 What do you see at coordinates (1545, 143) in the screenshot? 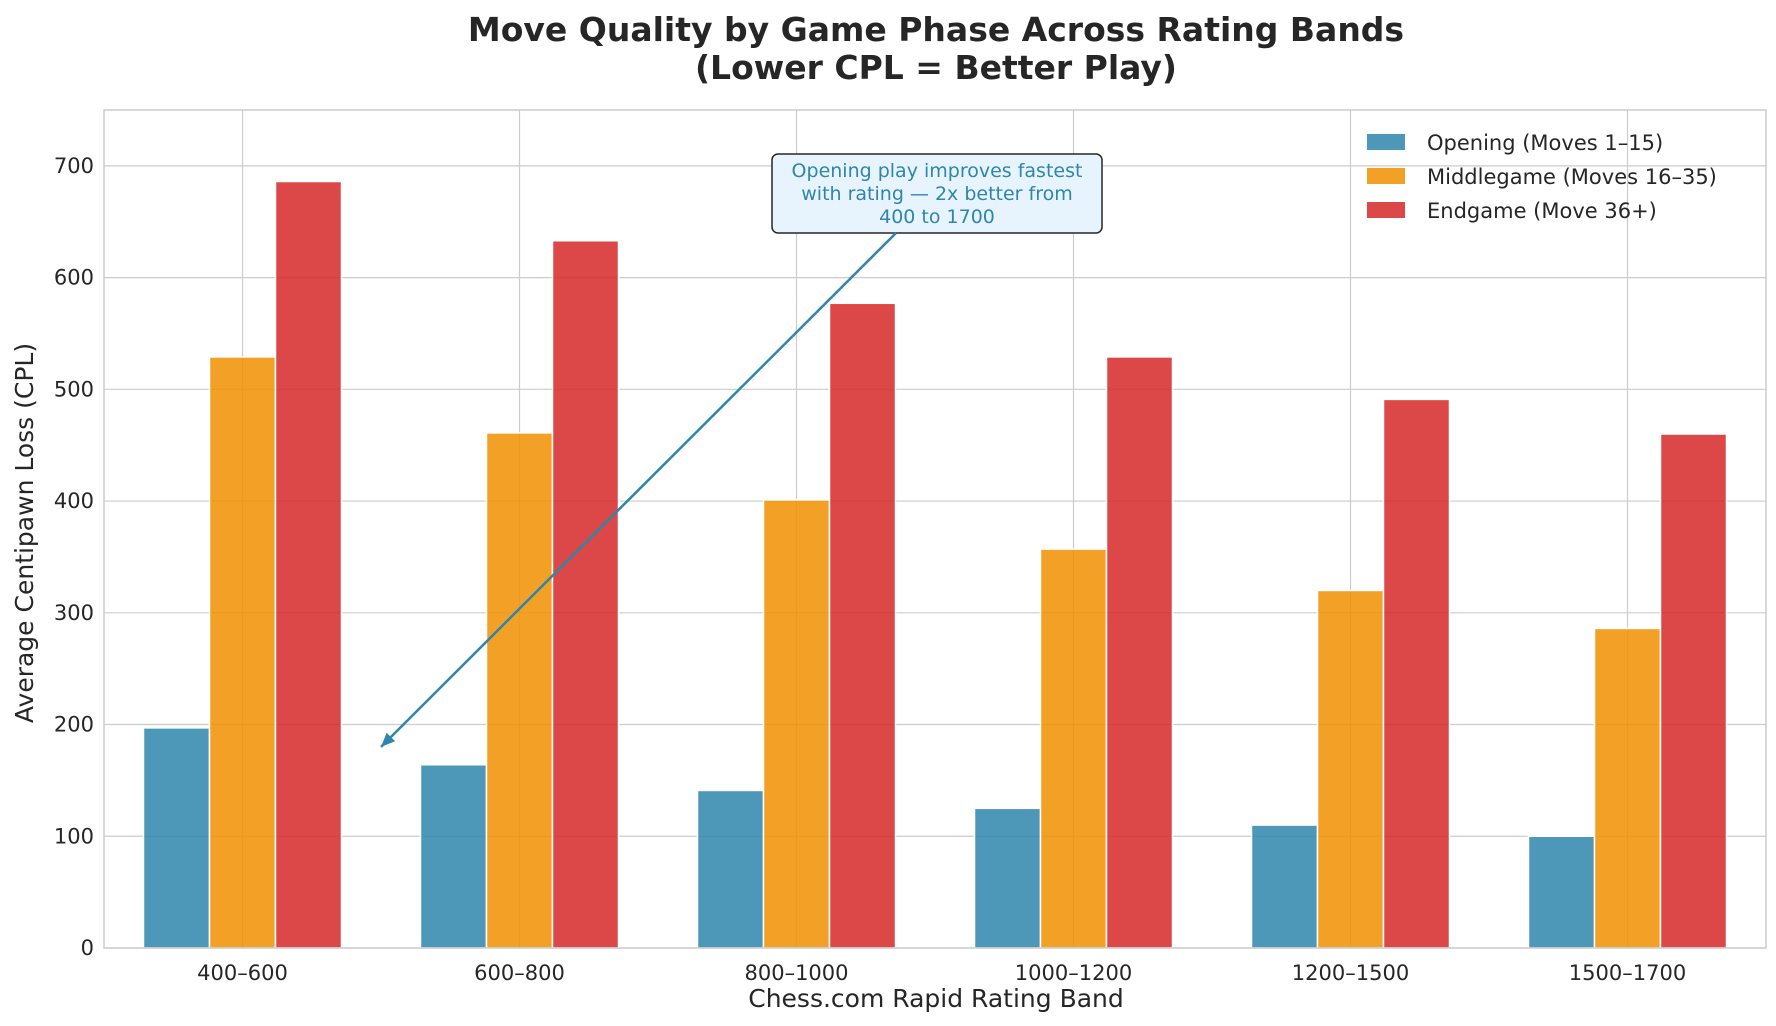
I see `legend-label: Opening (Moves 1–15)` at bounding box center [1545, 143].